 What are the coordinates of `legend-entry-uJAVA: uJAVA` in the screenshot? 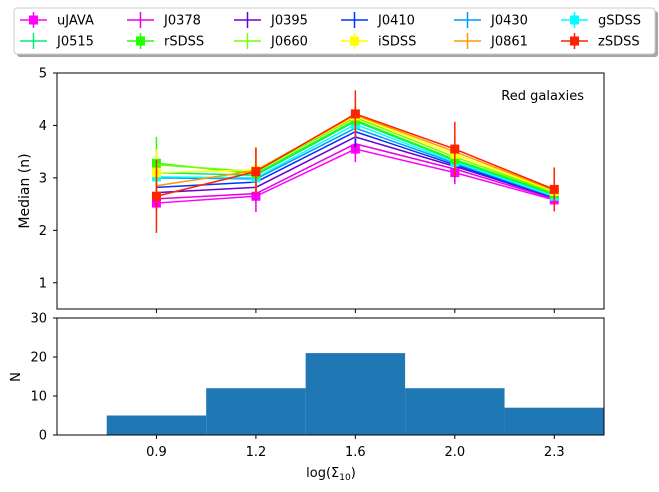 It's located at (57, 20).